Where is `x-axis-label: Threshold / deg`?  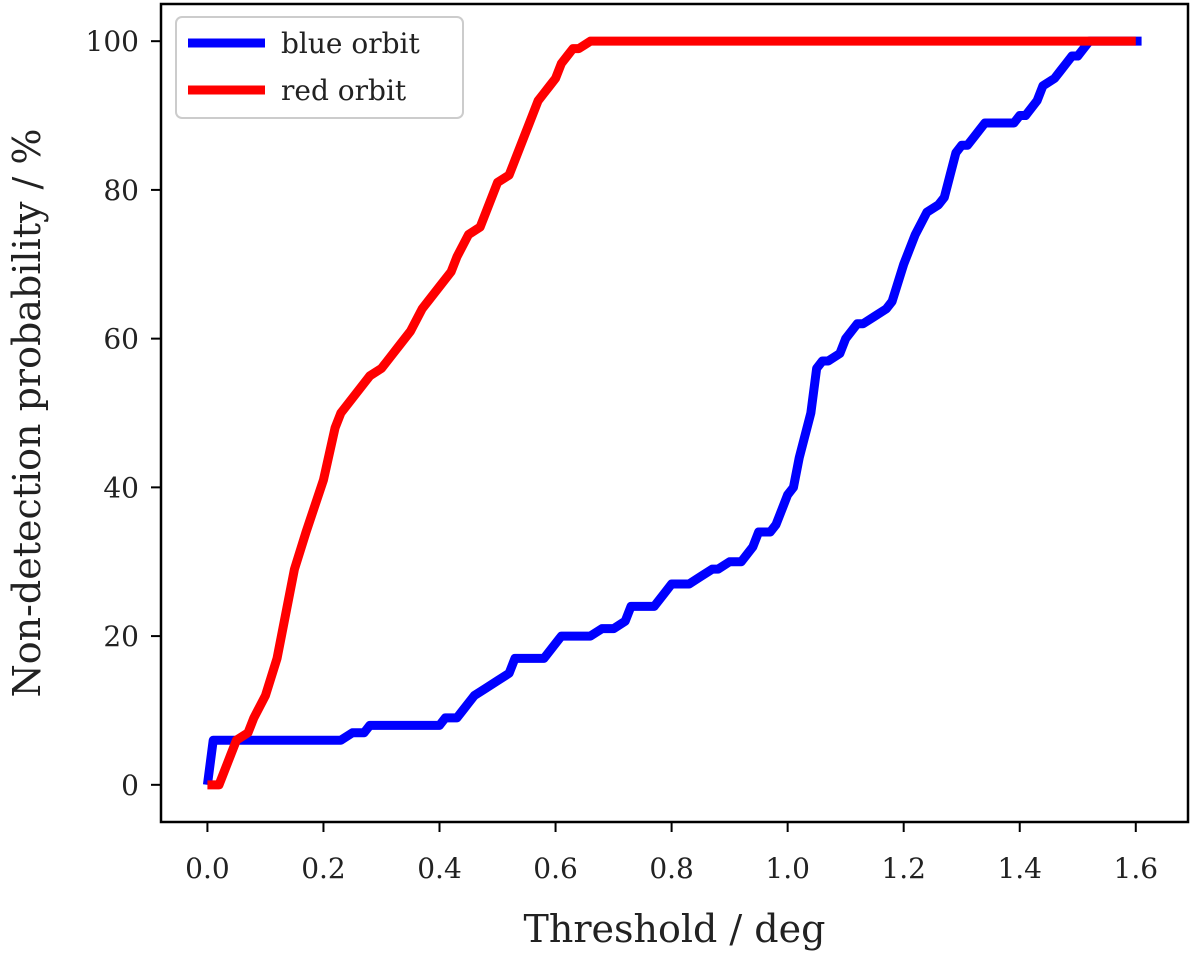 x-axis-label: Threshold / deg is located at coordinates (675, 929).